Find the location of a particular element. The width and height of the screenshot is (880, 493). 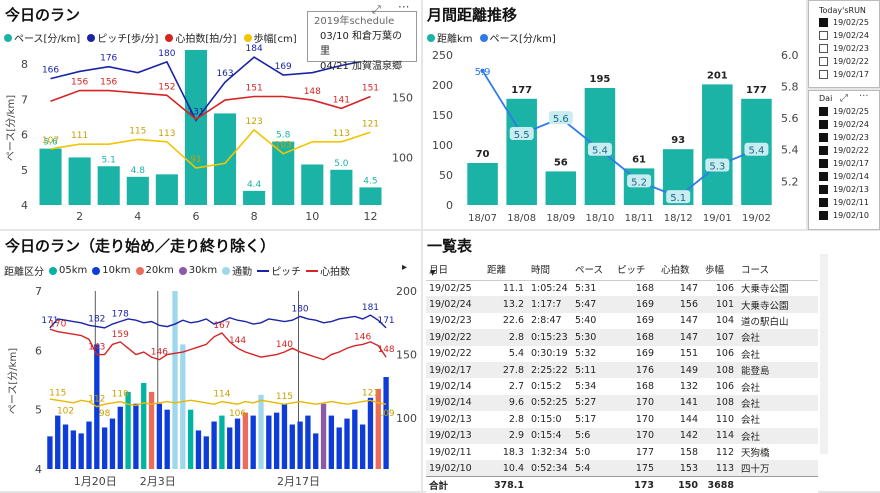

slicer-item: 19/02/10 is located at coordinates (844, 215).